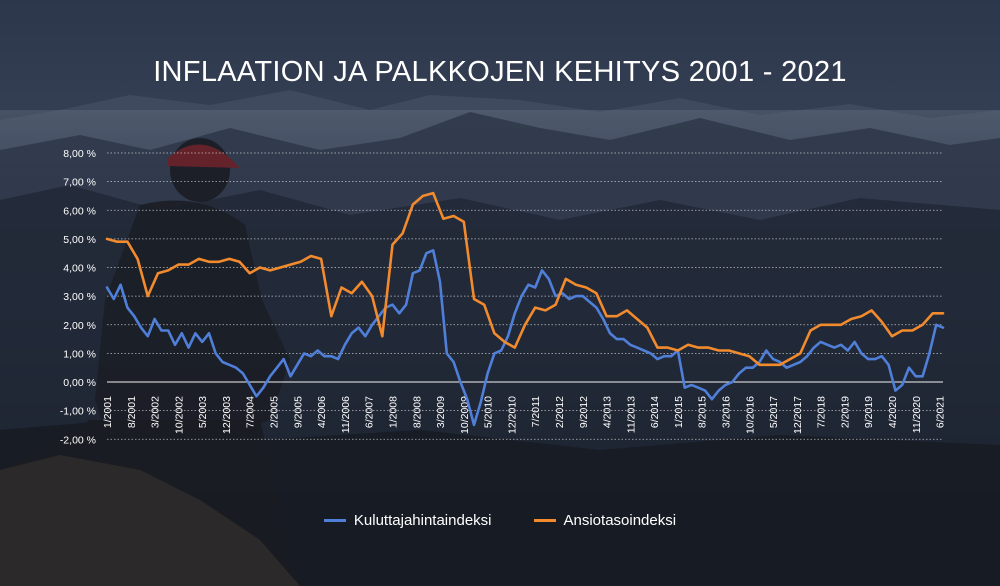 Image resolution: width=1000 pixels, height=586 pixels. I want to click on legend-item-ansiotasoindeksi: Ansiotasoindeksi, so click(605, 520).